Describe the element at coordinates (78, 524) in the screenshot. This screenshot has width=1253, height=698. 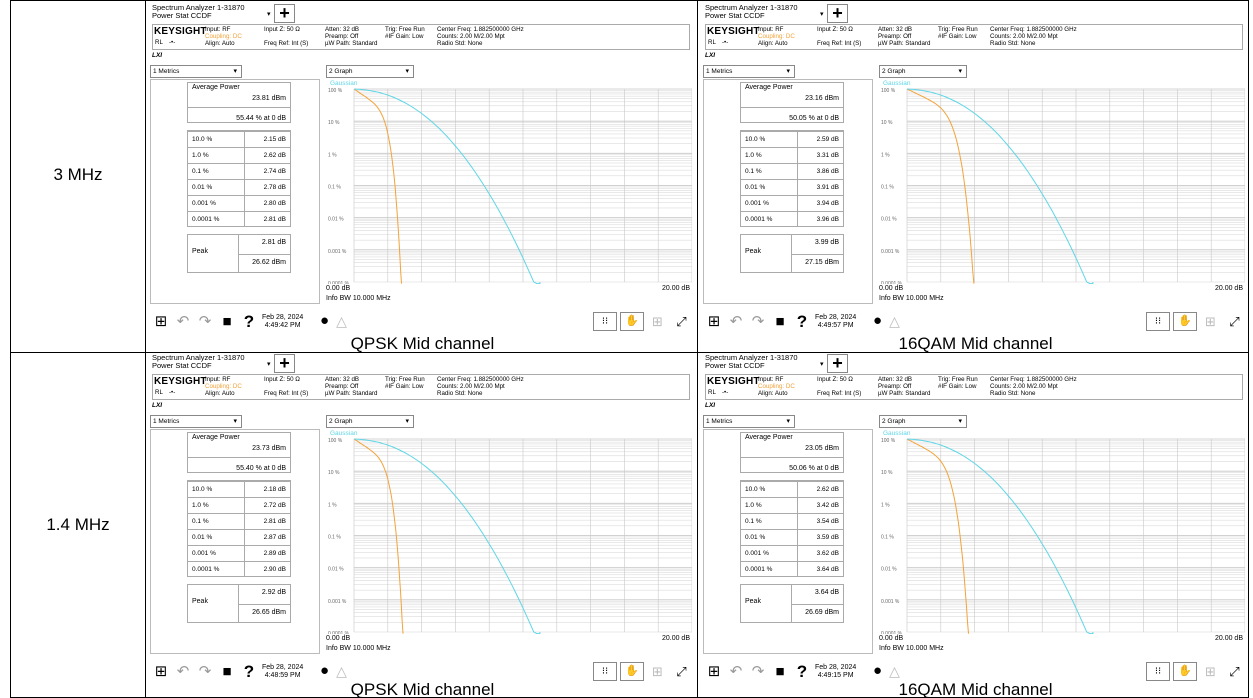
I see `row-label: 1.4 MHz` at that location.